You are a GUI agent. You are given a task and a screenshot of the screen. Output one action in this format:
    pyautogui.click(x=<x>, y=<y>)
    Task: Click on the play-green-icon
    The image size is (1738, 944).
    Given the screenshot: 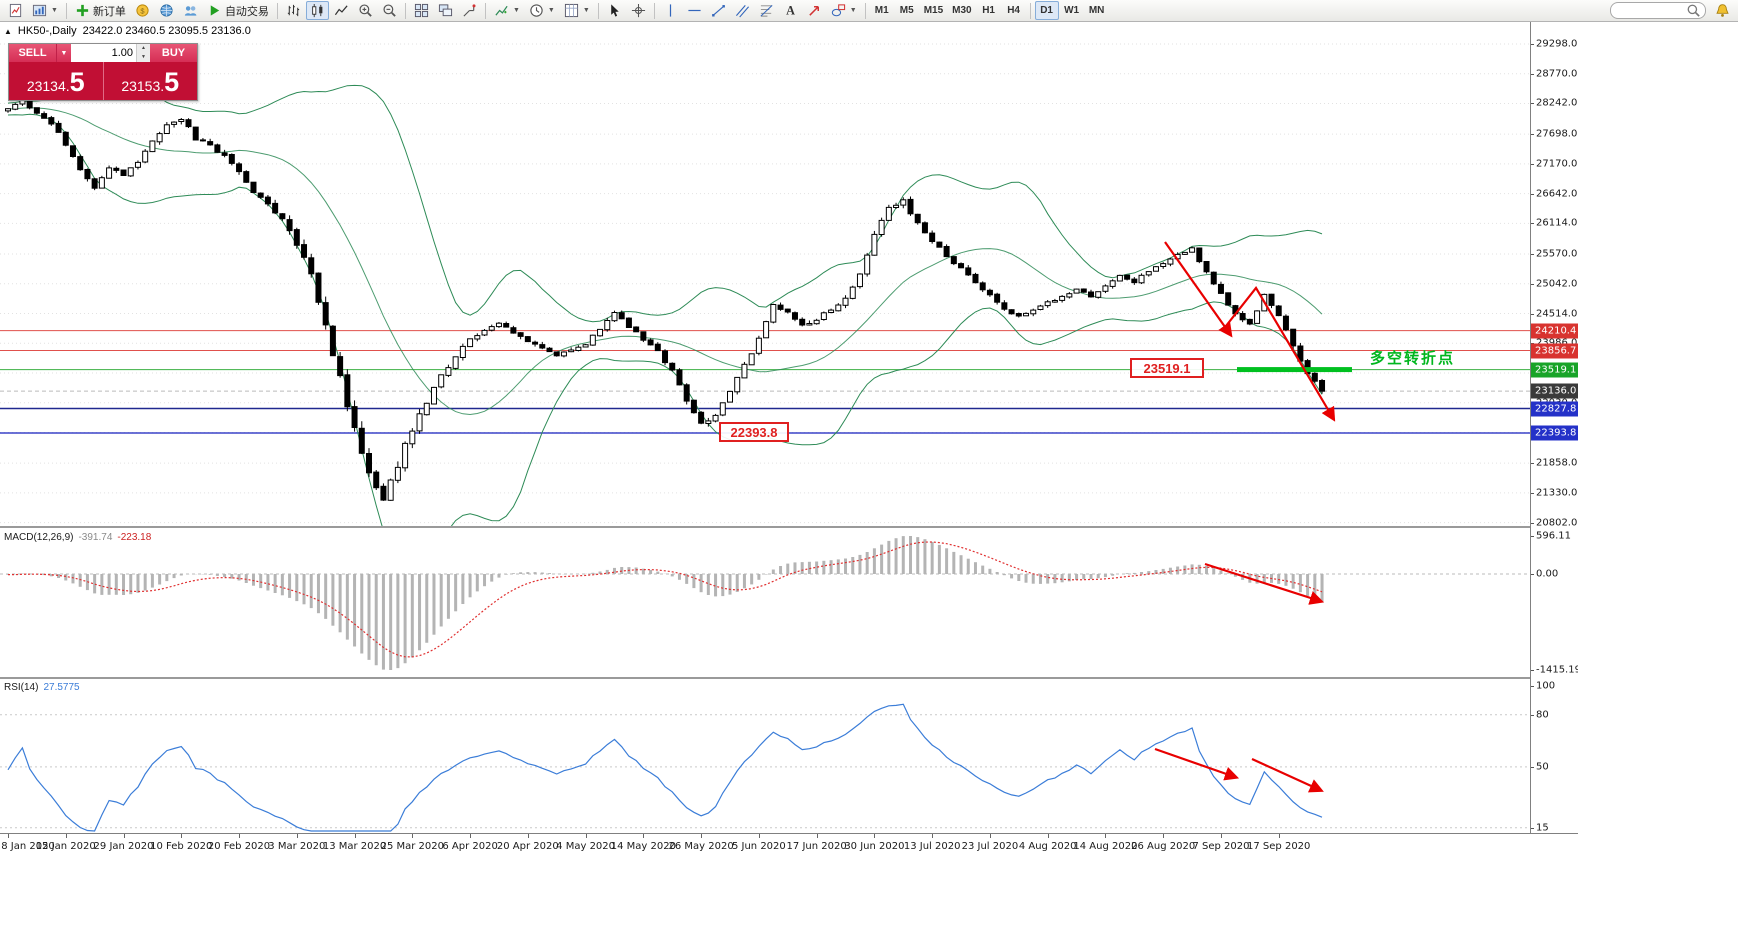 What is the action you would take?
    pyautogui.click(x=215, y=10)
    